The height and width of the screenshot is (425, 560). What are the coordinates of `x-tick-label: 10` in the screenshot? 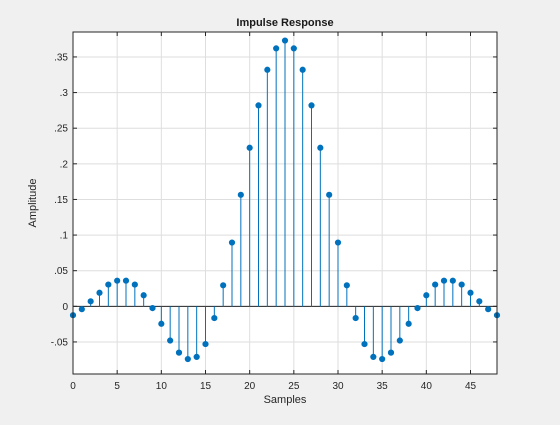 It's located at (162, 386).